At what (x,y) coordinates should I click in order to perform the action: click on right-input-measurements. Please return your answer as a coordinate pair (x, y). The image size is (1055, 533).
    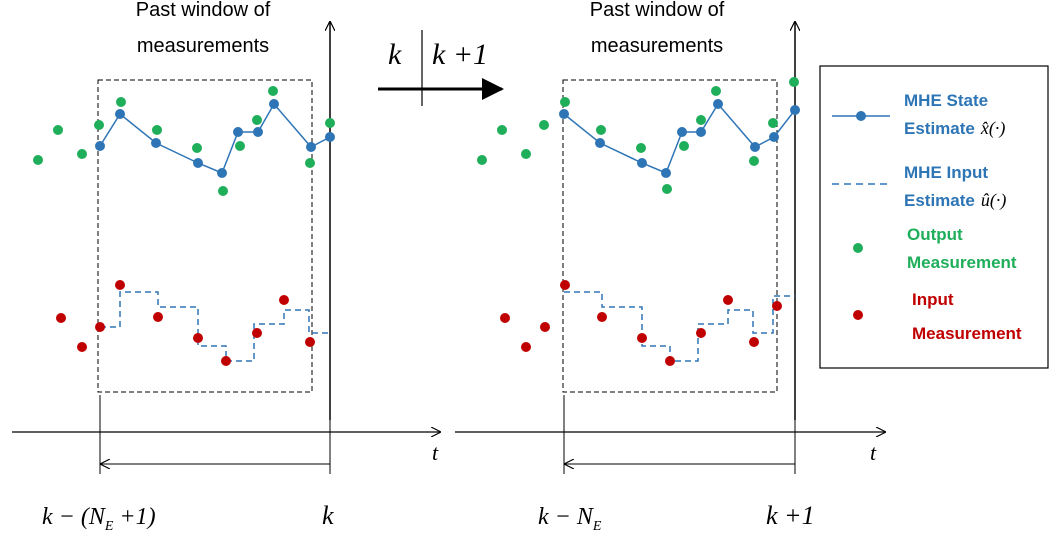
    Looking at the image, I should click on (641, 323).